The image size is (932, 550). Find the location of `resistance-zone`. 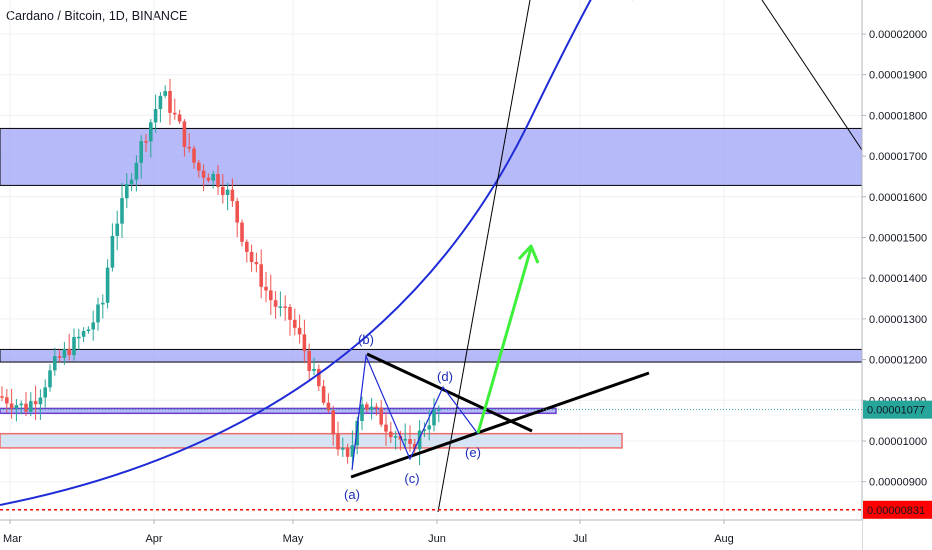

resistance-zone is located at coordinates (278, 411).